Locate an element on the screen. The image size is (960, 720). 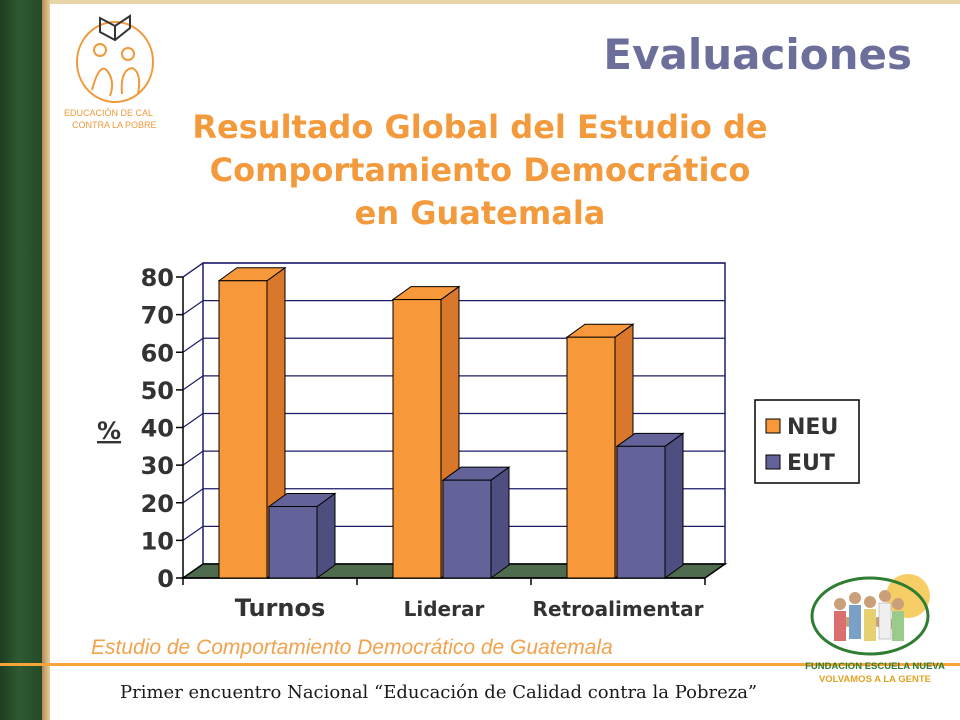
x-tick-label: Turnos is located at coordinates (280, 608).